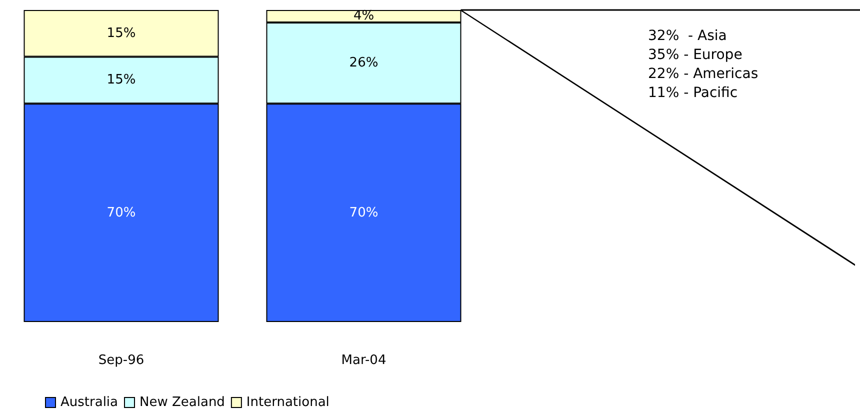 Image resolution: width=860 pixels, height=414 pixels. Describe the element at coordinates (703, 74) in the screenshot. I see `text: 22% - Americas` at that location.